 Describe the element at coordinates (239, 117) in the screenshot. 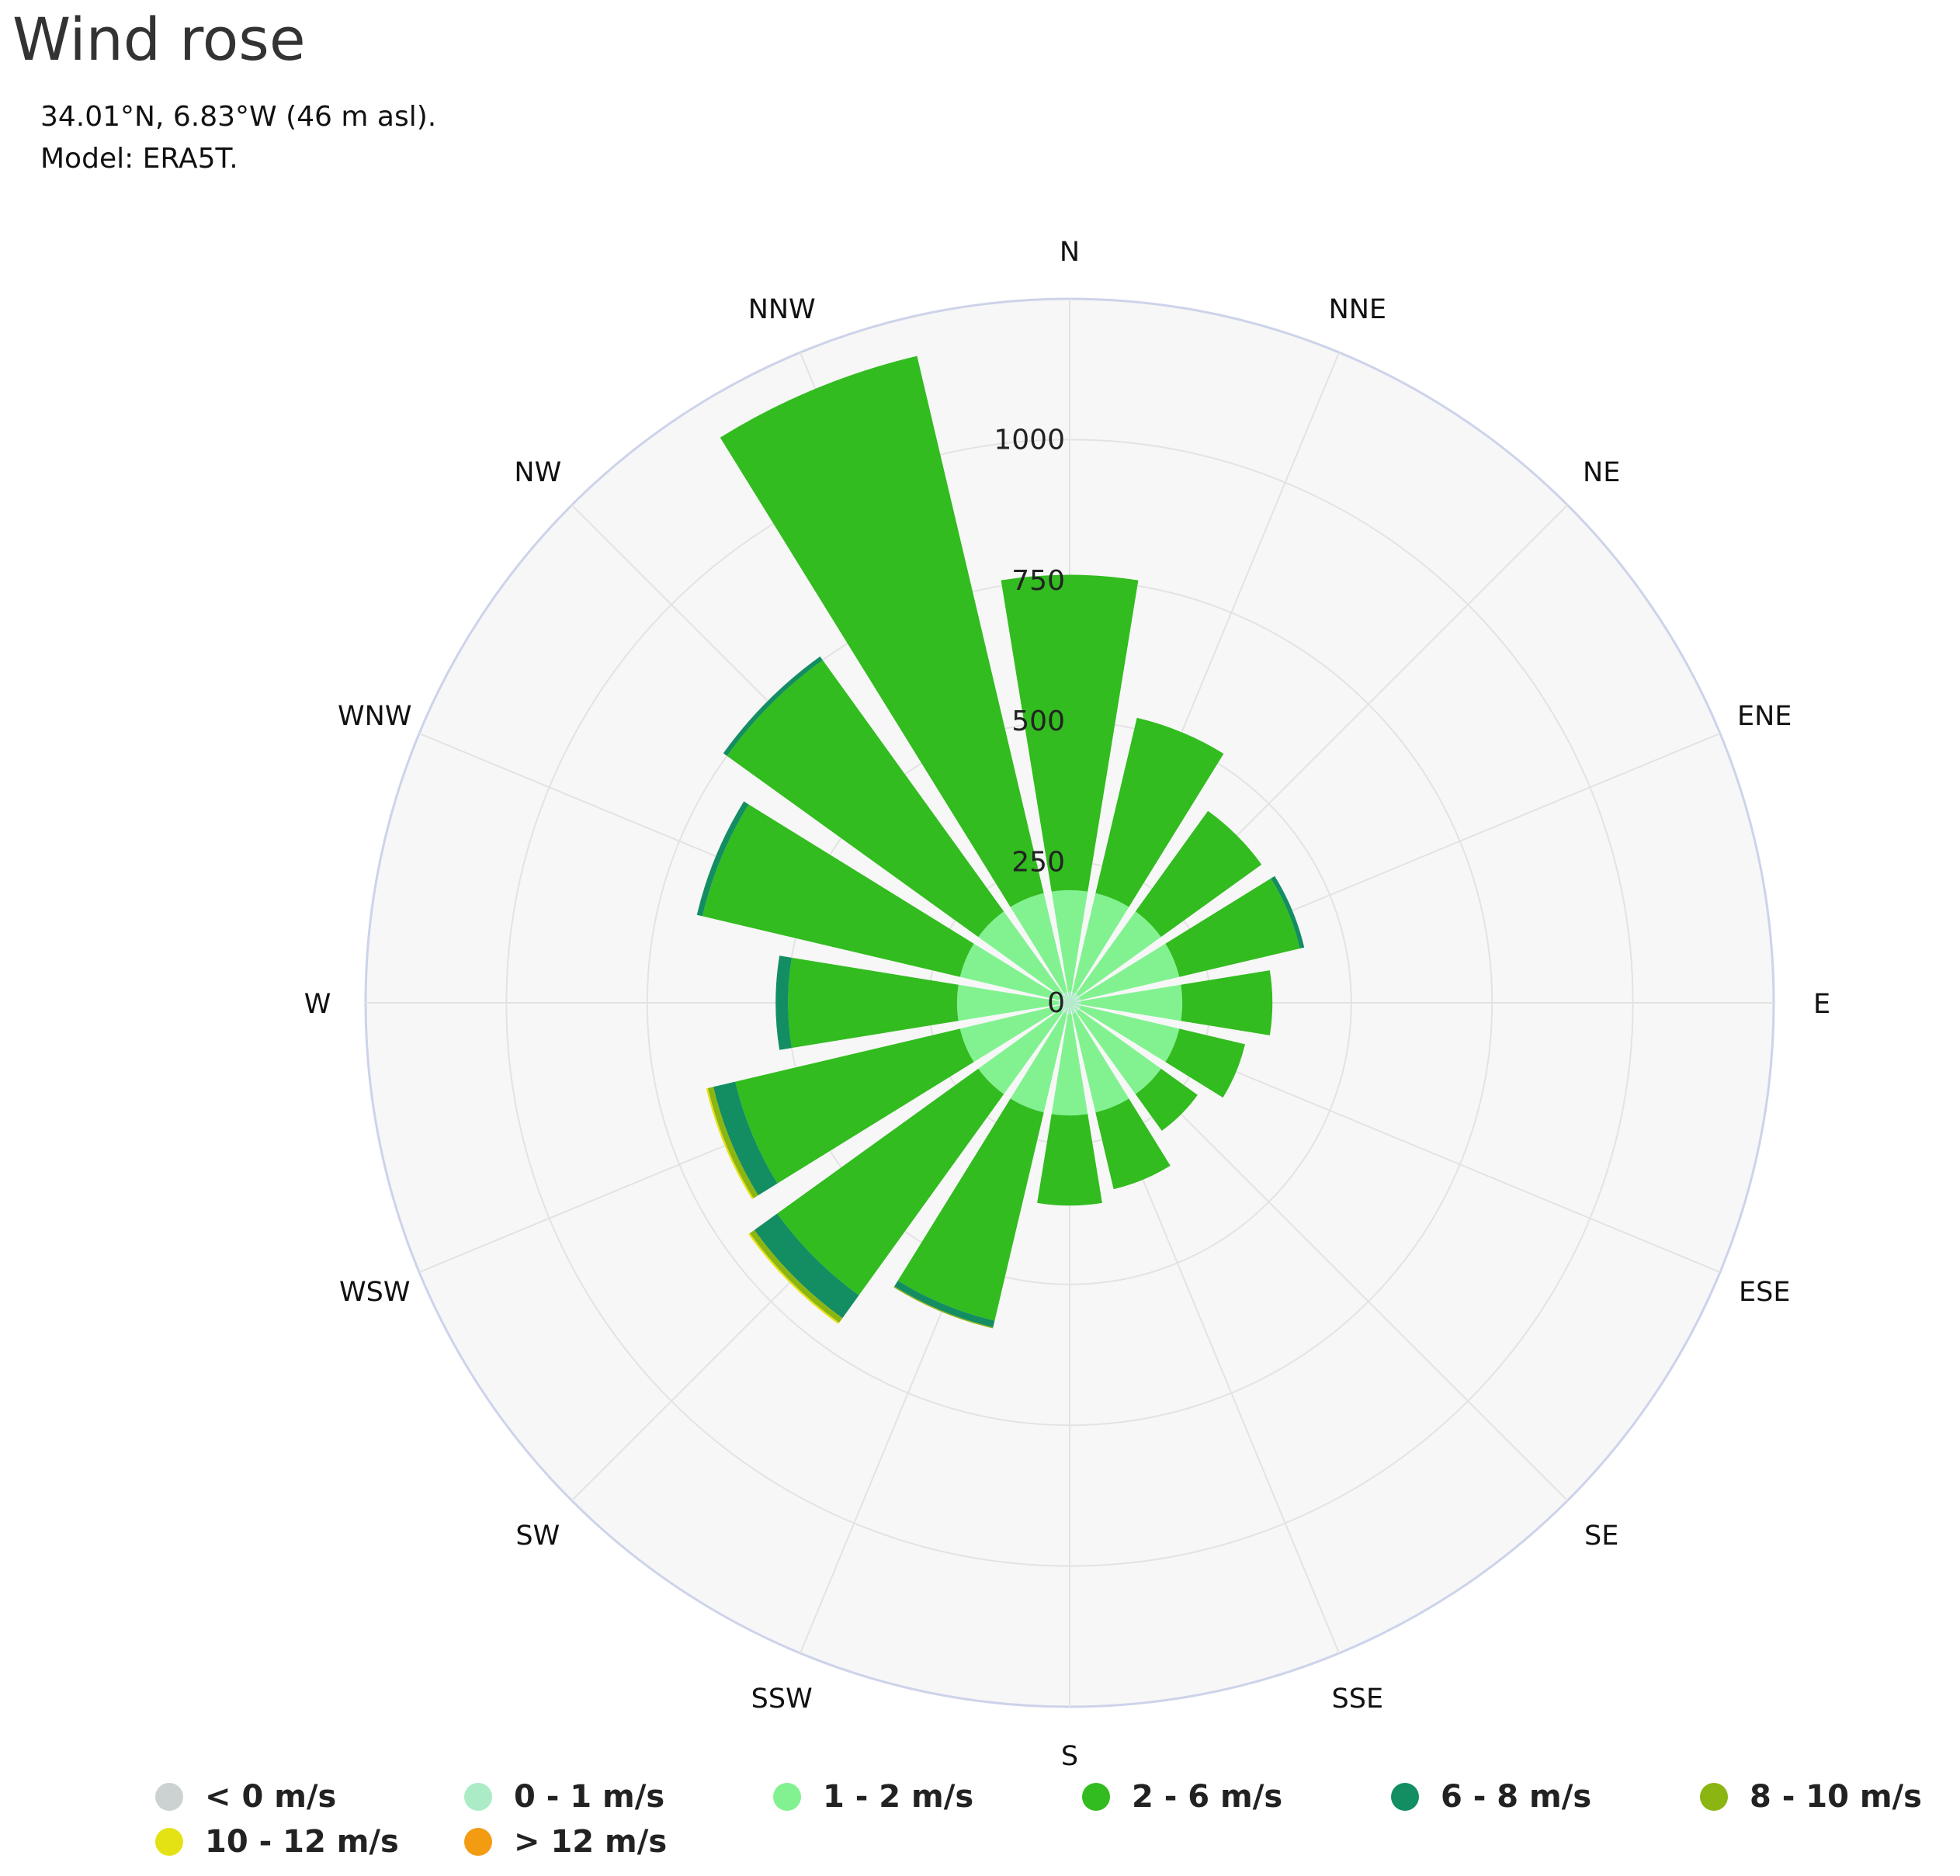

I see `subtitle-location: 34.01°N, 6.83°W (46 m asl).` at that location.